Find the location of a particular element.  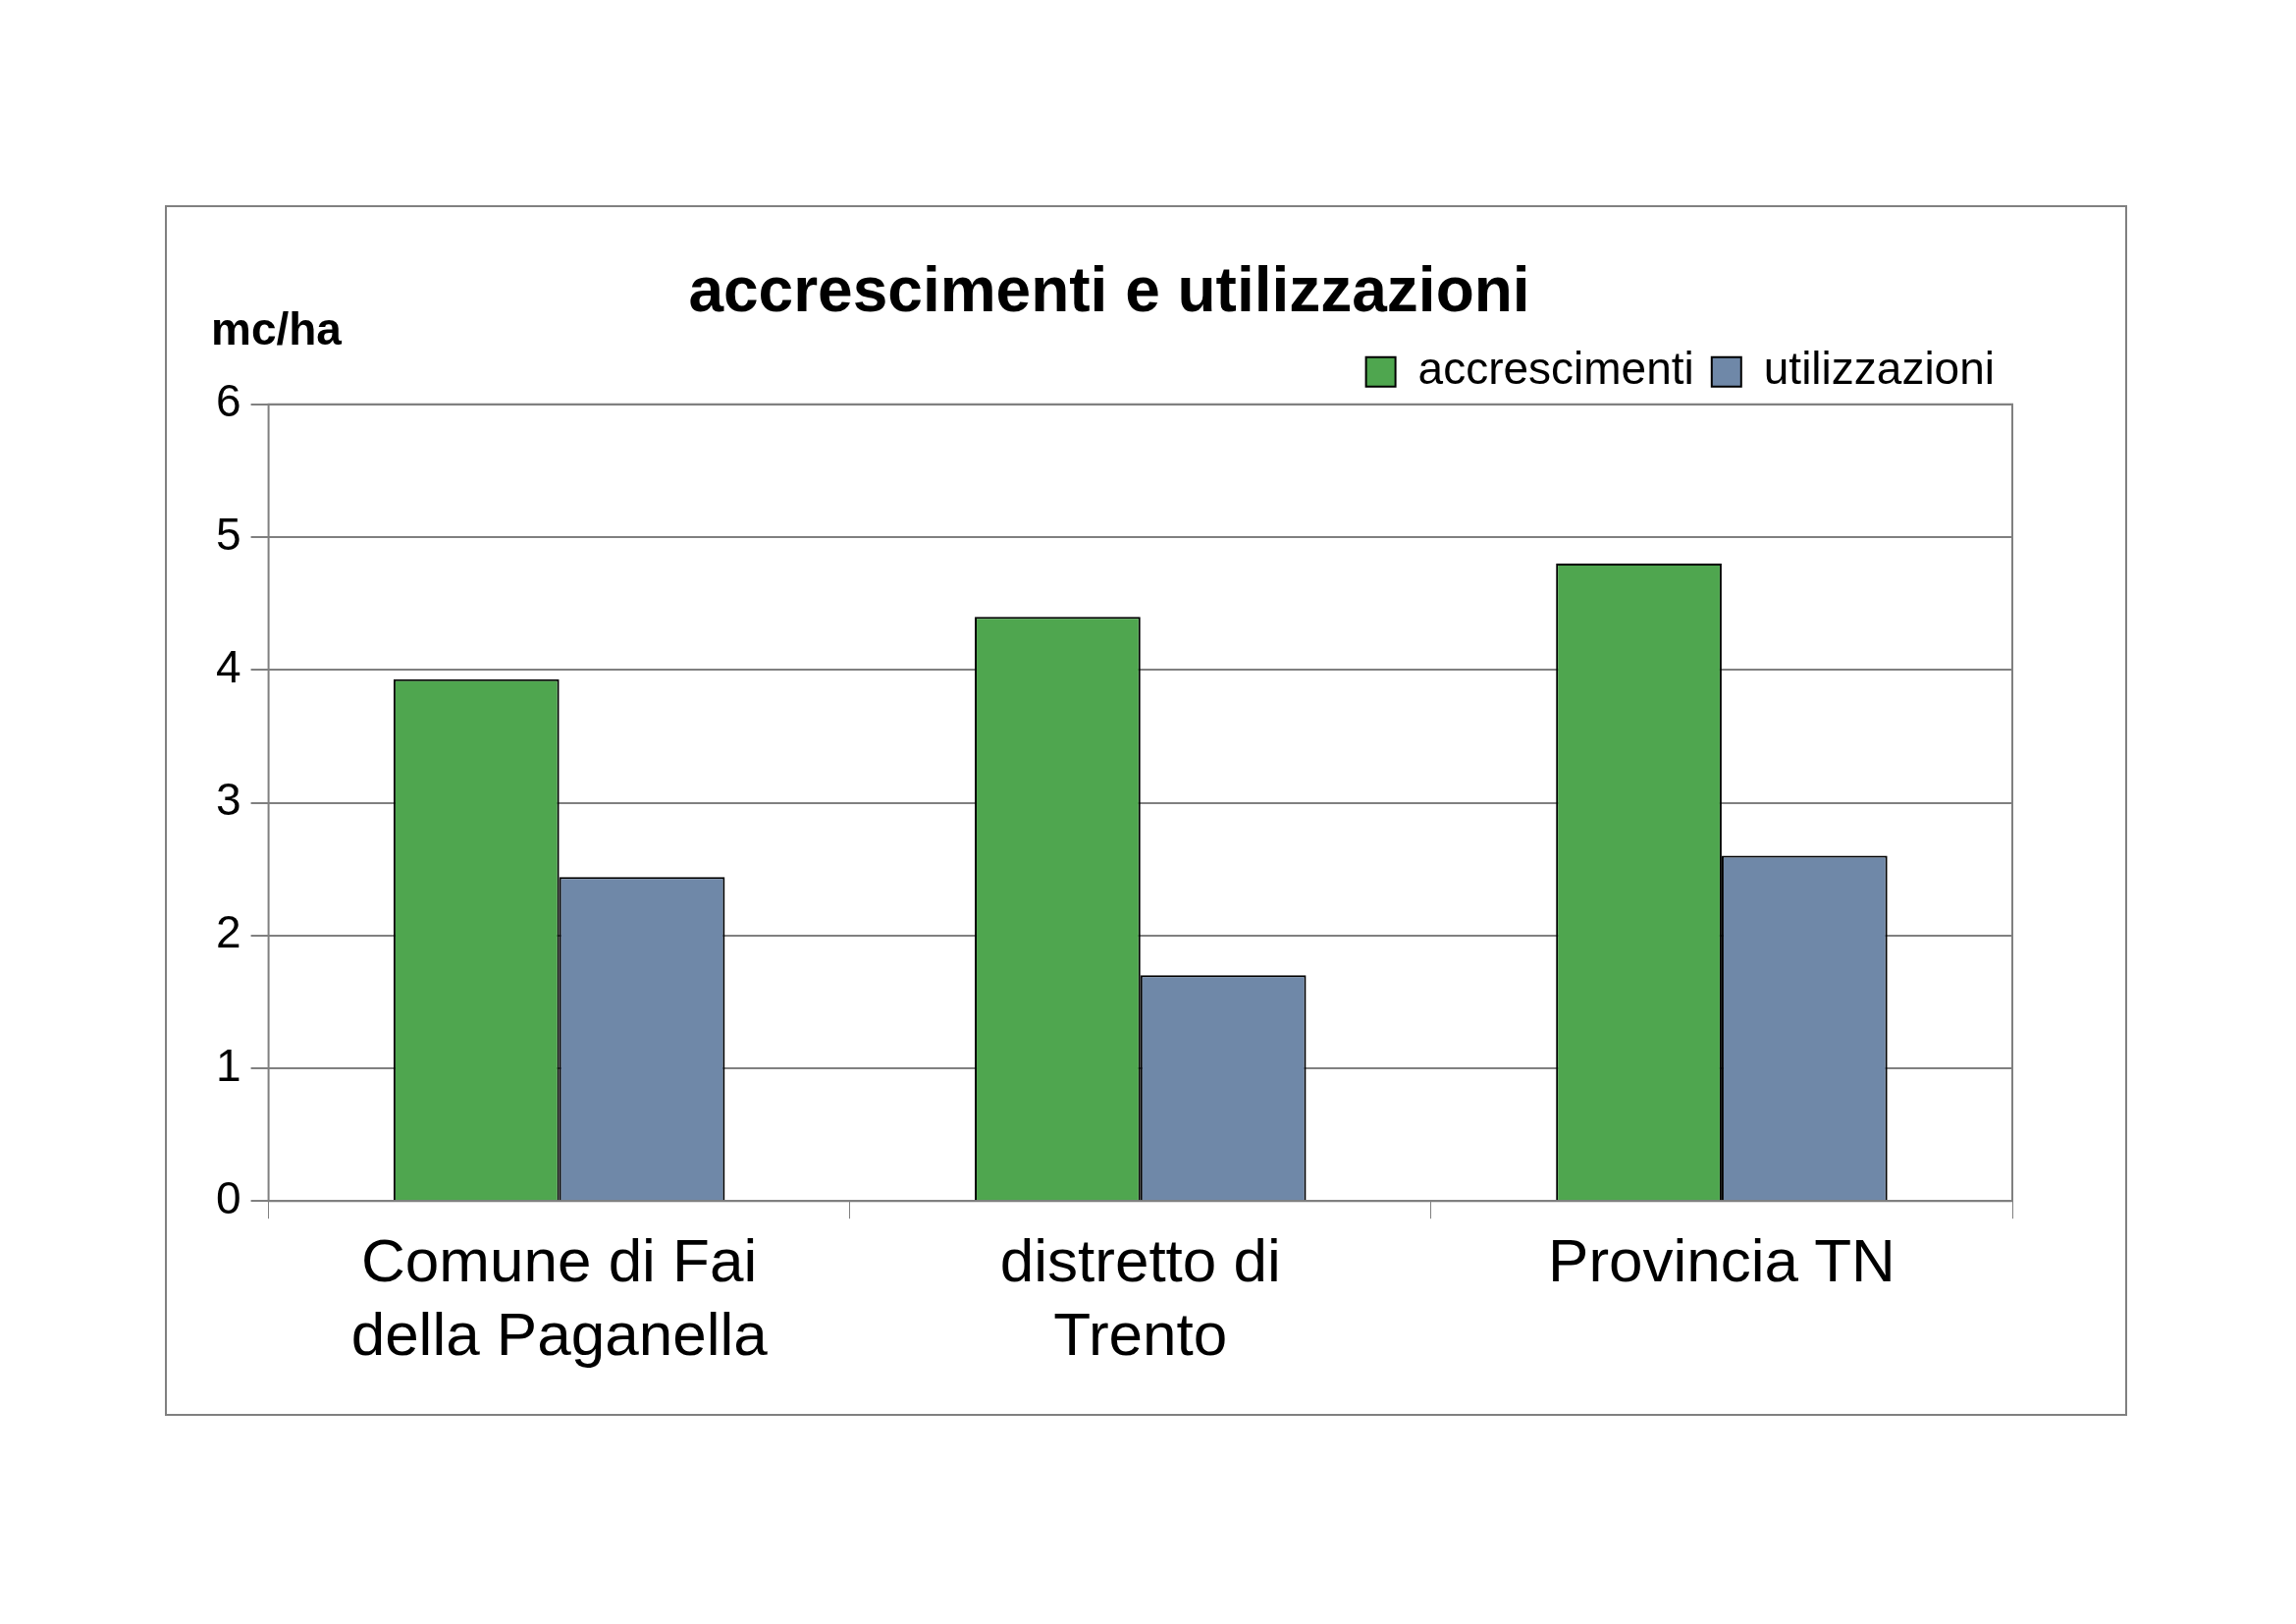

x-tick-label: Comune di Fai della Paganella is located at coordinates (559, 1297).